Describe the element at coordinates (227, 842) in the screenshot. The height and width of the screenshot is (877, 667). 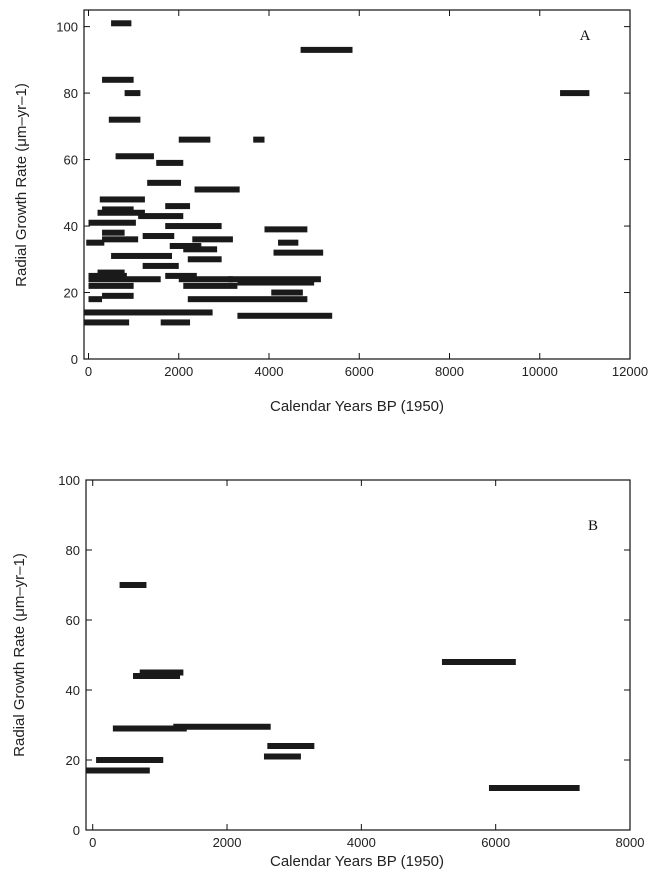
I see `panel-b-x-tick-label: 2000` at that location.